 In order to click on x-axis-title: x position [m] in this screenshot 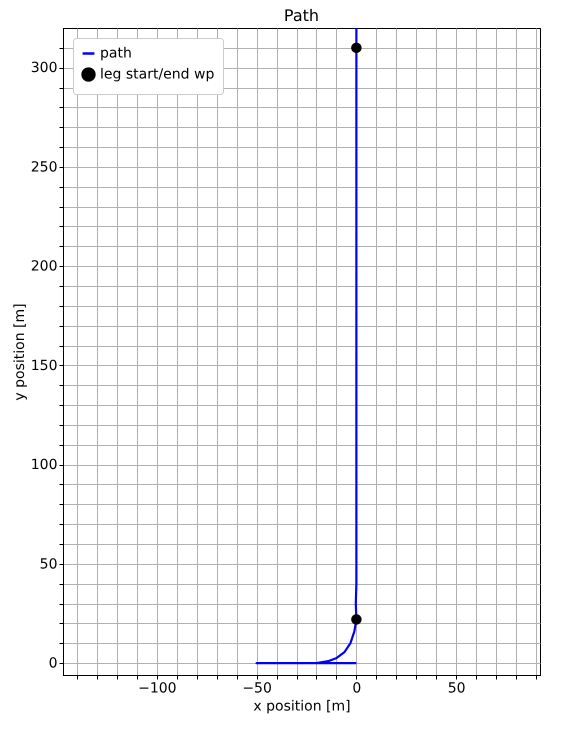, I will do `click(302, 706)`.